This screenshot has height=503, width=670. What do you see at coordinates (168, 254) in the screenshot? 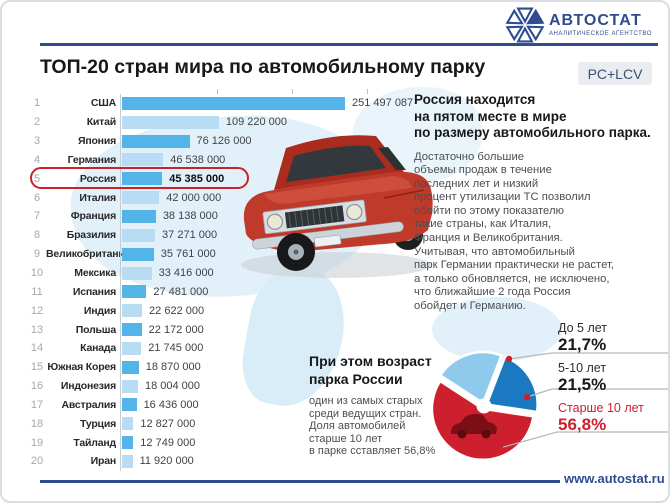
I see `bar-track: 35 761 000` at bounding box center [168, 254].